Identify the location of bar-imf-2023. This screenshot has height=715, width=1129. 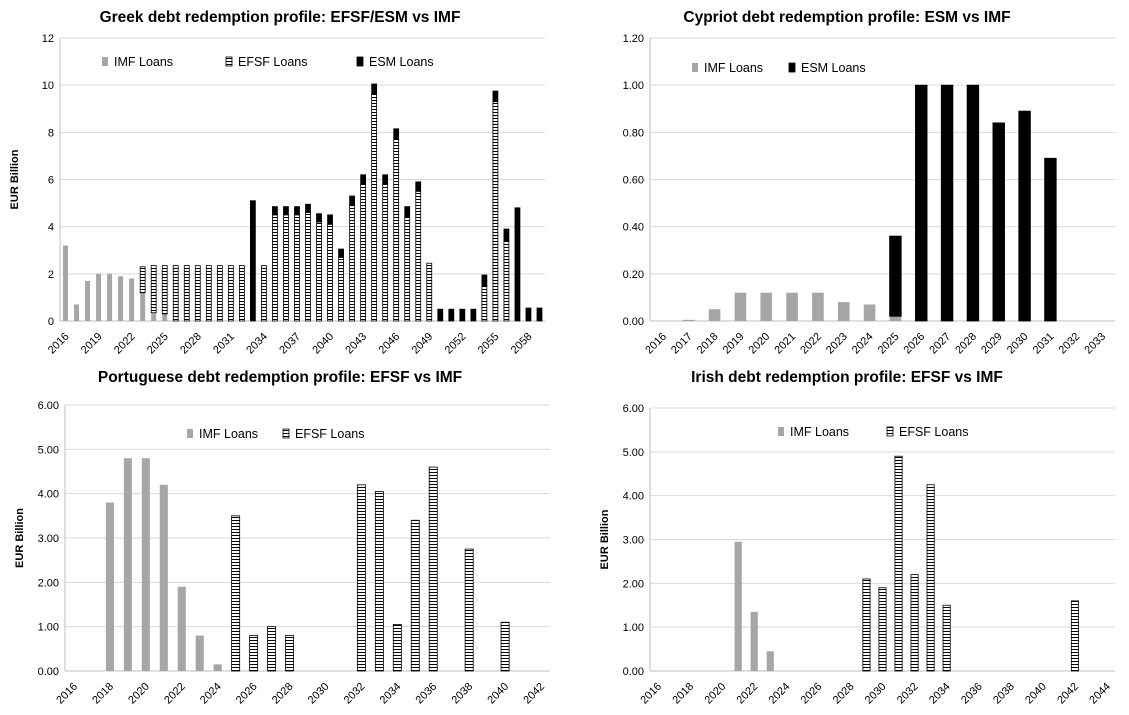
(843, 311).